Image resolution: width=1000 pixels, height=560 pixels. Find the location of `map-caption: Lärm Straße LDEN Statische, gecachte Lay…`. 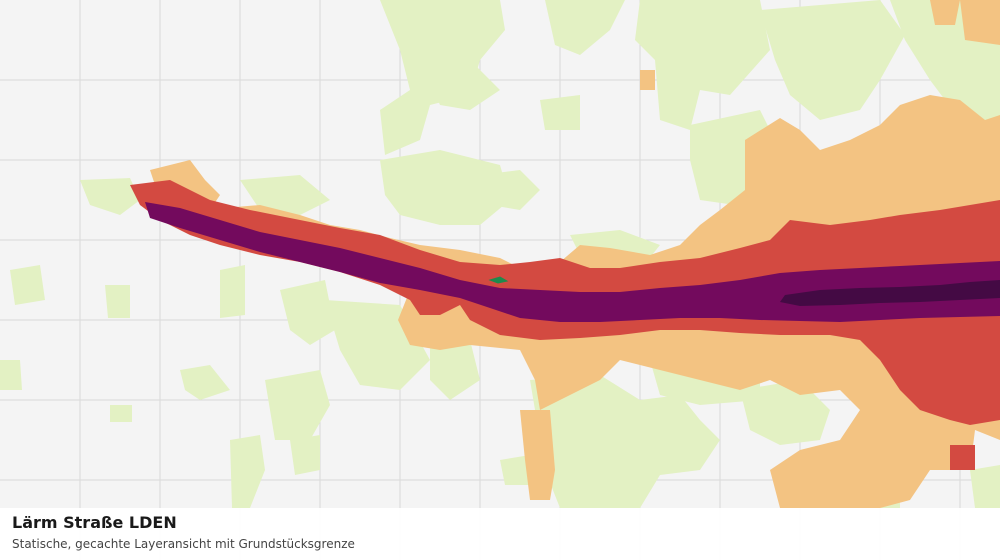

map-caption: Lärm Straße LDEN Statische, gecachte Lay… is located at coordinates (500, 534).